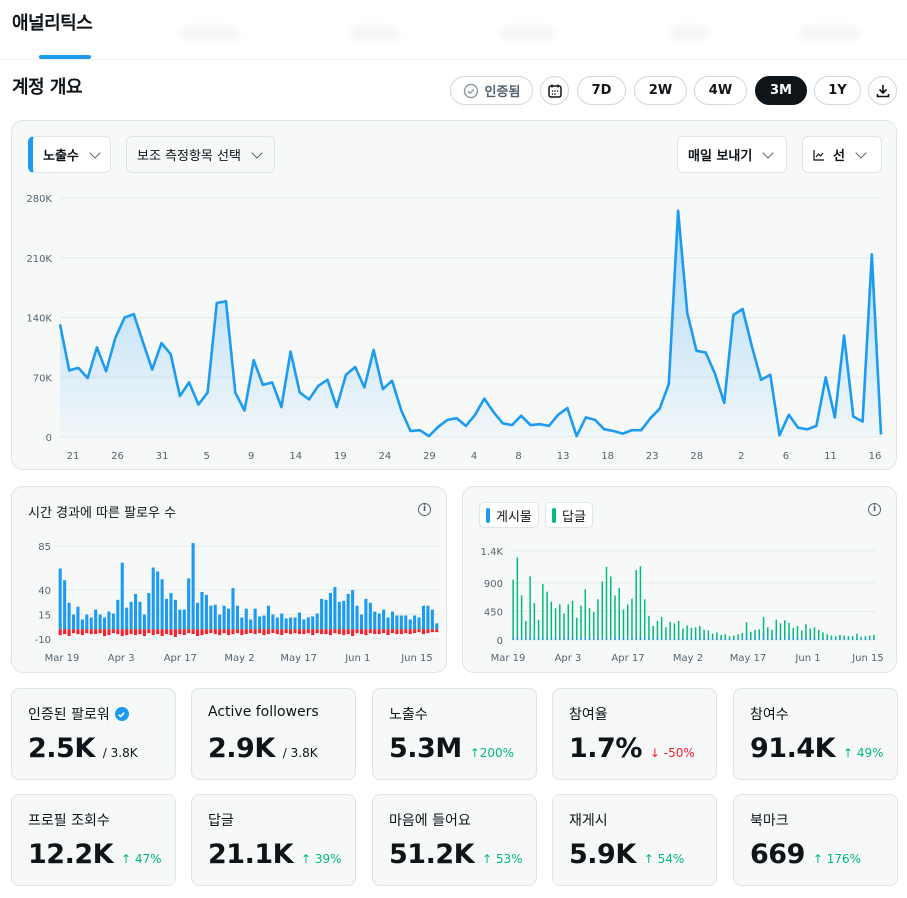 This screenshot has height=898, width=907. Describe the element at coordinates (93, 734) in the screenshot. I see `stat-card: 인증된 팔로워 2.5K / 3.8K` at that location.